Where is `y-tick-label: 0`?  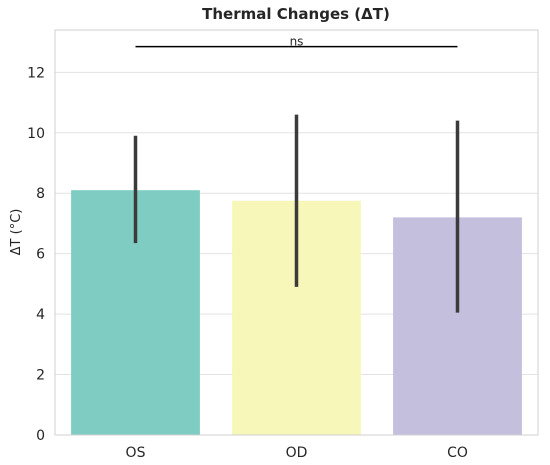 y-tick-label: 0 is located at coordinates (40, 436).